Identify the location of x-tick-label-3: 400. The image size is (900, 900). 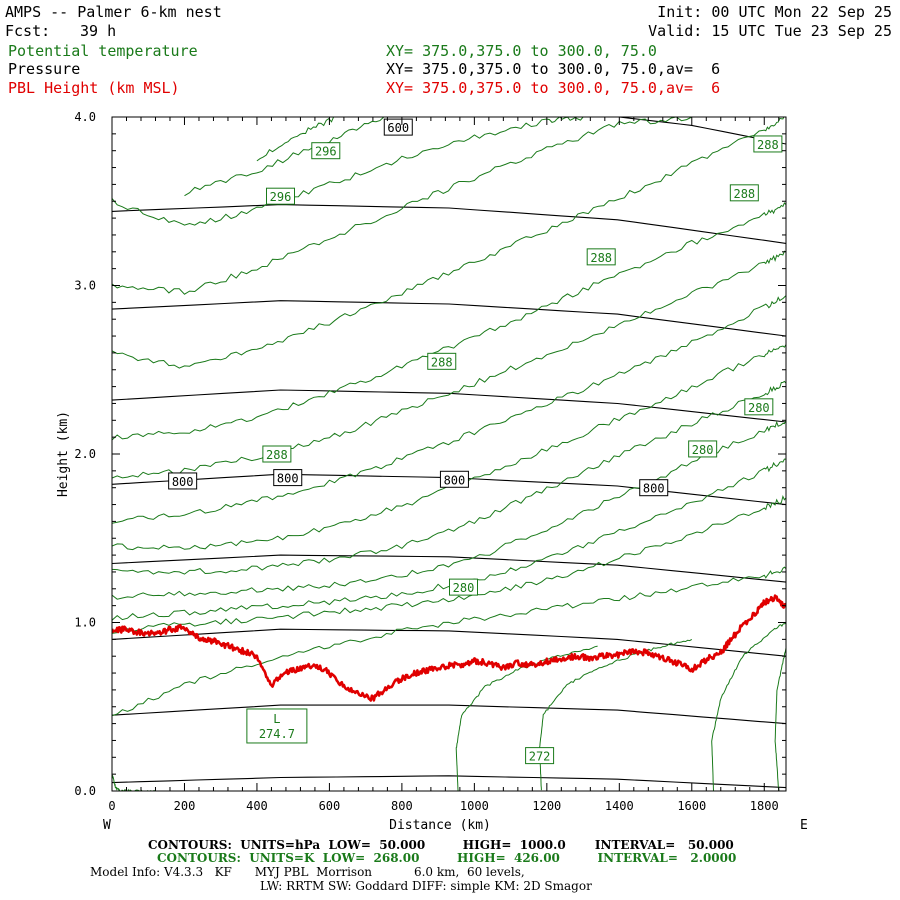
(257, 806).